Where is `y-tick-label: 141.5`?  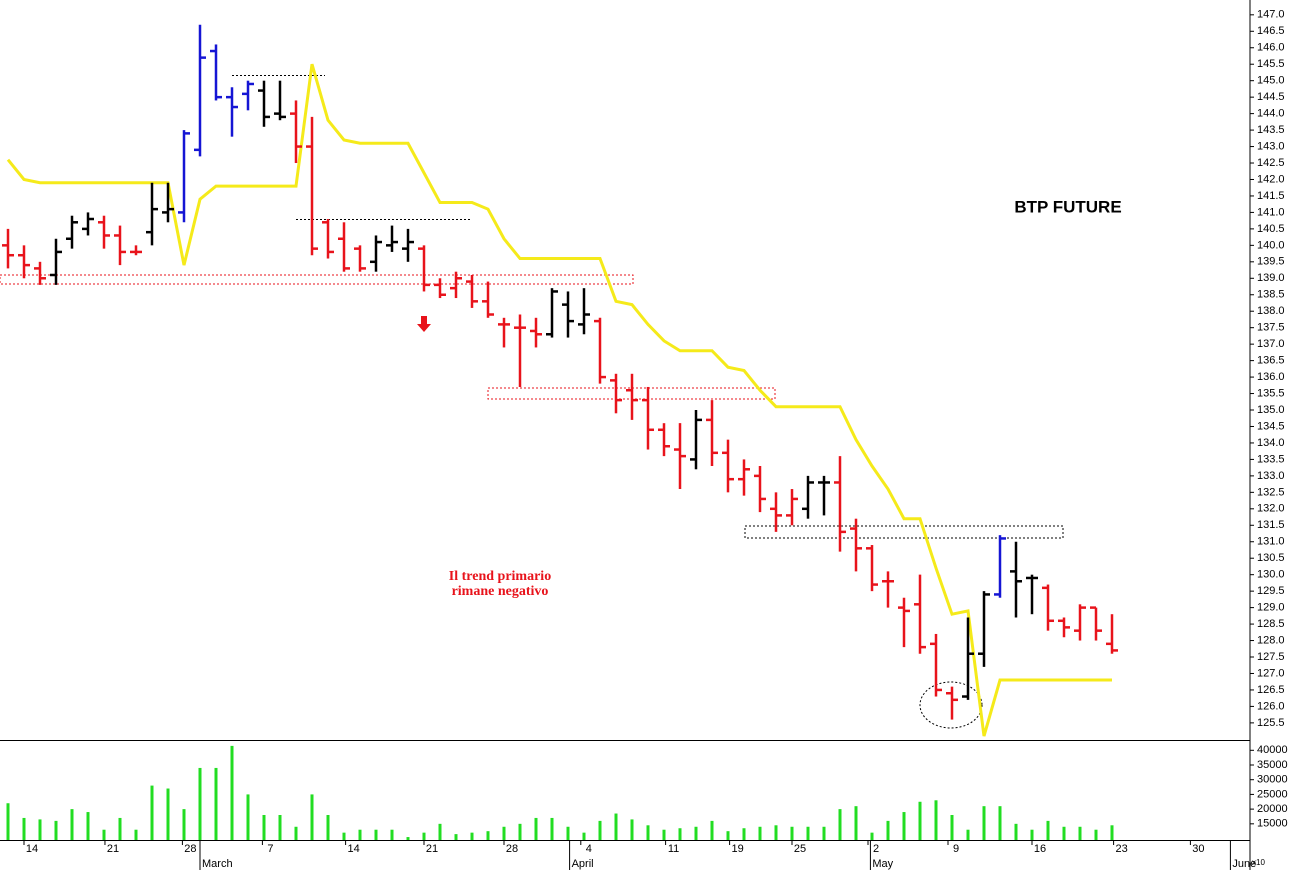 y-tick-label: 141.5 is located at coordinates (1271, 196).